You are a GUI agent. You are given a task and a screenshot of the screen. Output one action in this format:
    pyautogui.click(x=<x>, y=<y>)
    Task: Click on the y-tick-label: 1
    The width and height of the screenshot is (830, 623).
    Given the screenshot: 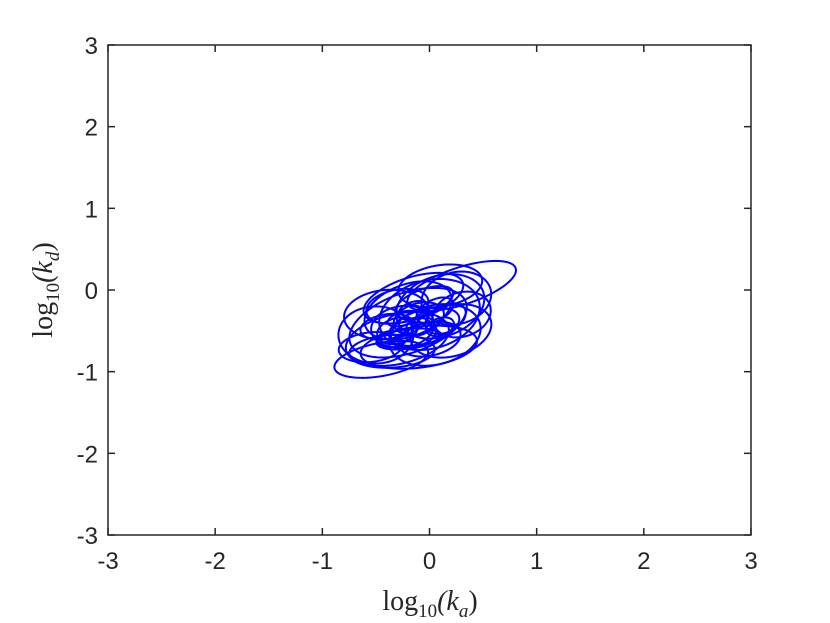 What is the action you would take?
    pyautogui.click(x=91, y=209)
    